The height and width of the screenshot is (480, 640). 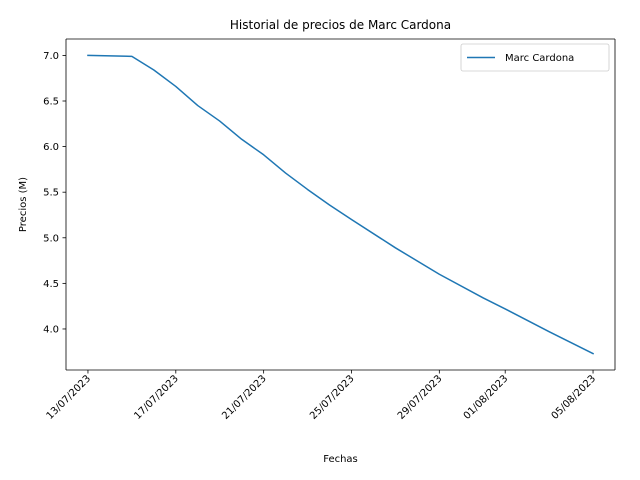 What do you see at coordinates (340, 459) in the screenshot?
I see `x-axis-label: Fechas` at bounding box center [340, 459].